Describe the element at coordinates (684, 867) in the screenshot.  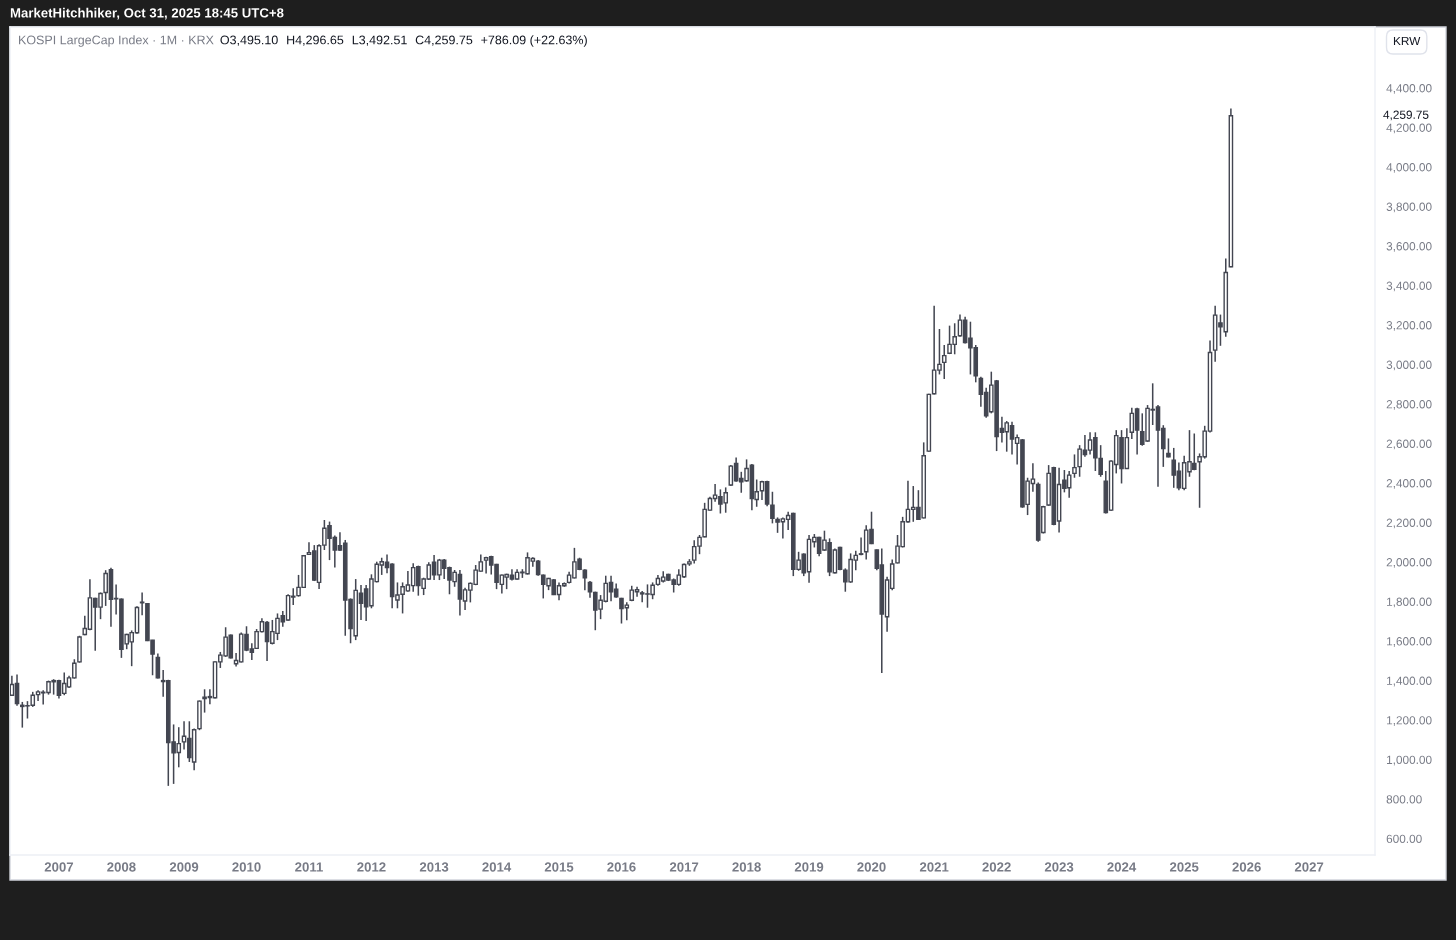
I see `x-tick-label: 2017` at that location.